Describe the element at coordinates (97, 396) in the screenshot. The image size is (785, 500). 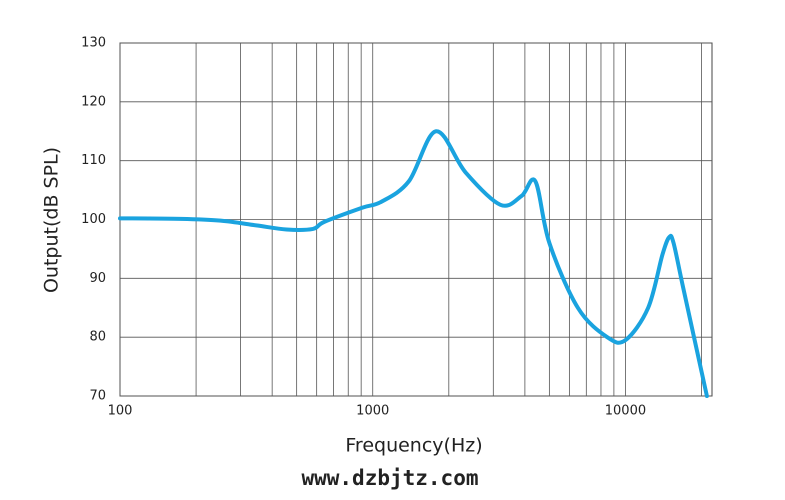
I see `y-tick-label: 70` at that location.